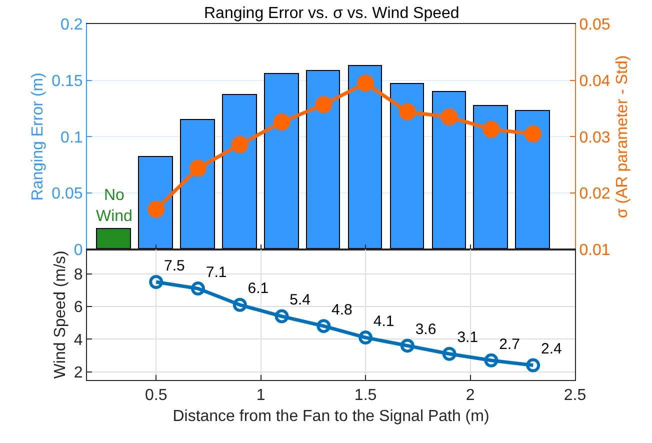  Describe the element at coordinates (331, 416) in the screenshot. I see `x-axis-title: Distance from the Fan to the Signal Path (m)` at that location.